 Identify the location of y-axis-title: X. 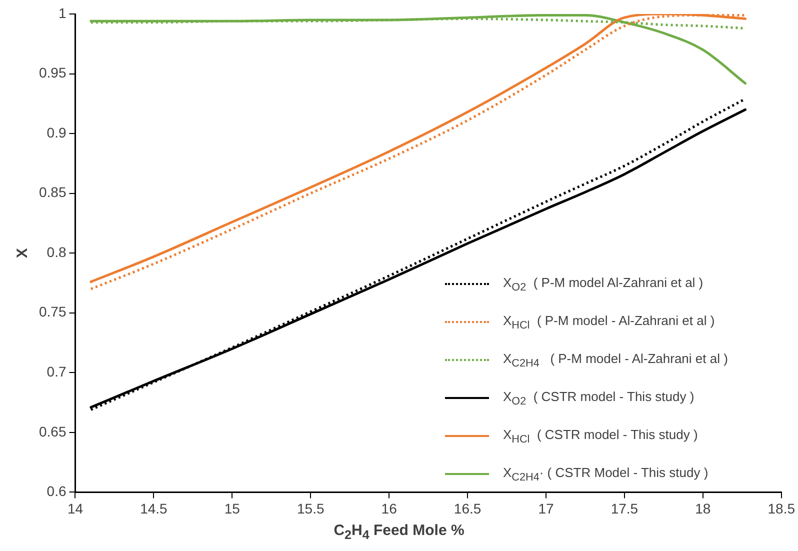
(23, 253).